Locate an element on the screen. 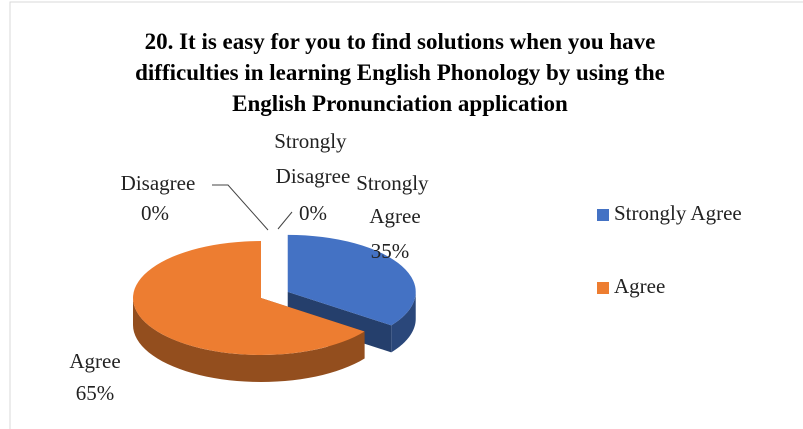  data-label-category: Strongly Agree is located at coordinates (395, 199).